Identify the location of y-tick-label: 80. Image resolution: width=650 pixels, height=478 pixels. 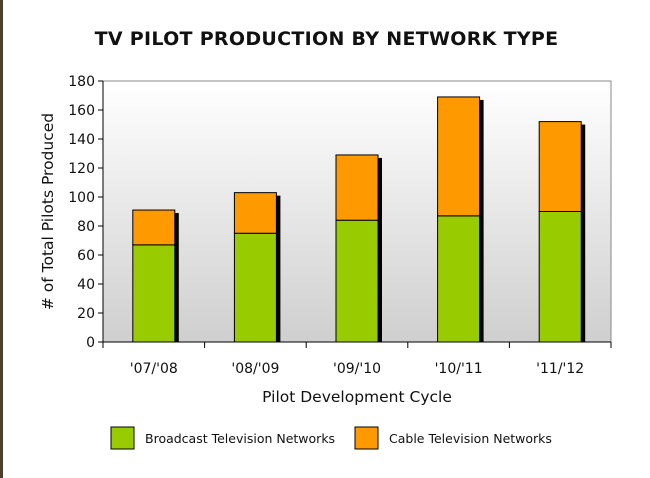
(86, 227).